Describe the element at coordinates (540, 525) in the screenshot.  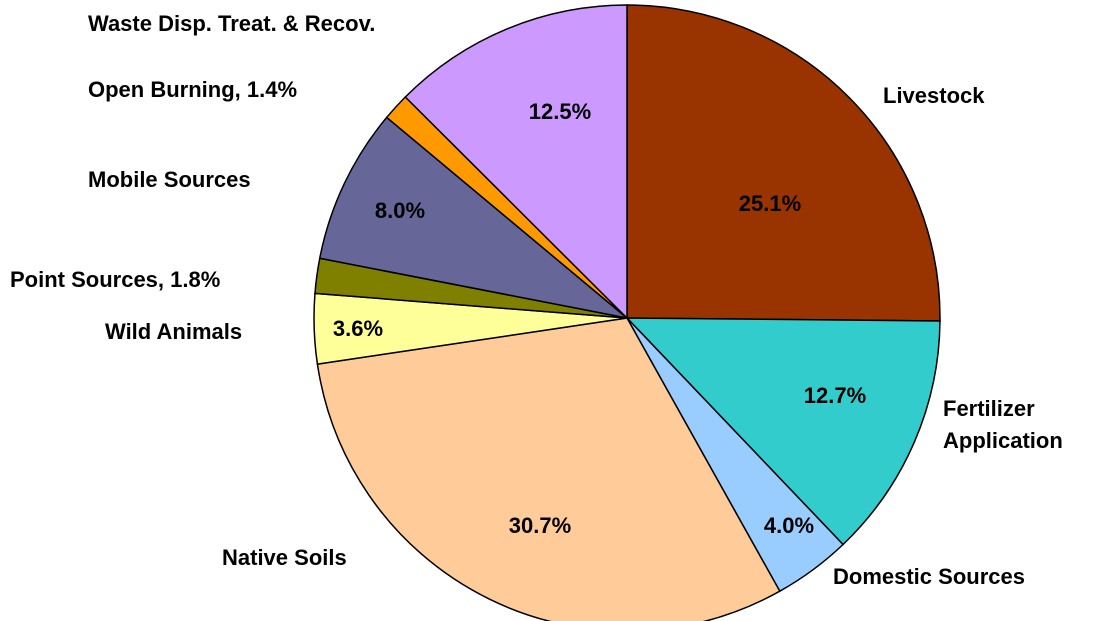
I see `value-label: 30.7%` at that location.